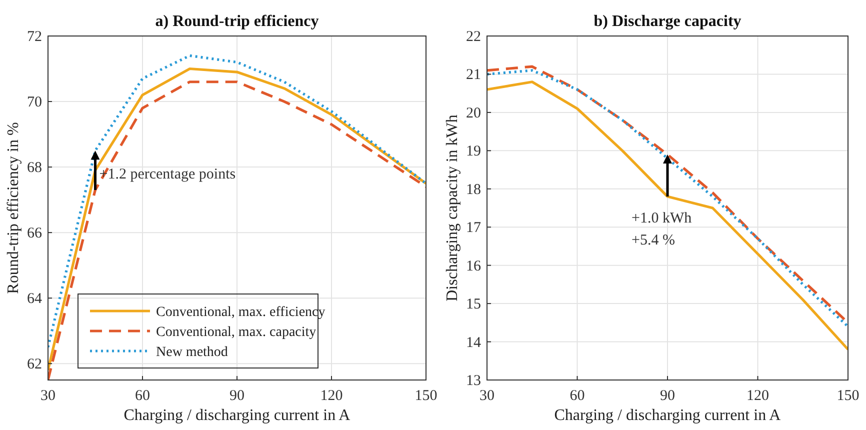 The width and height of the screenshot is (866, 430). Describe the element at coordinates (34, 234) in the screenshot. I see `y-tick-label: 66` at that location.